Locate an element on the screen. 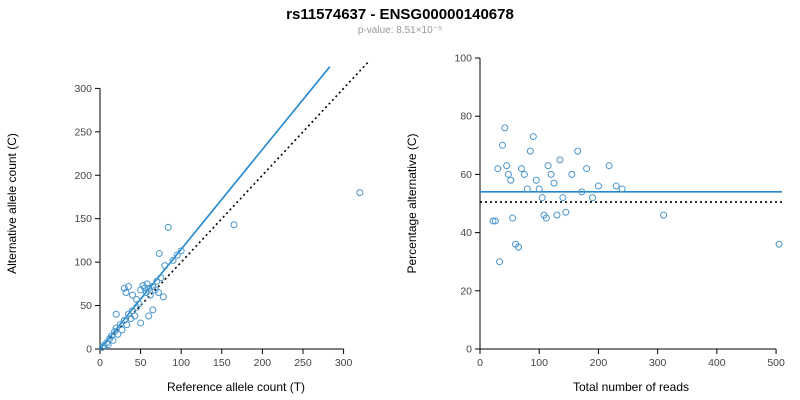 The width and height of the screenshot is (800, 400). y-axis-title: Alternative allele count (C) is located at coordinates (12, 203).